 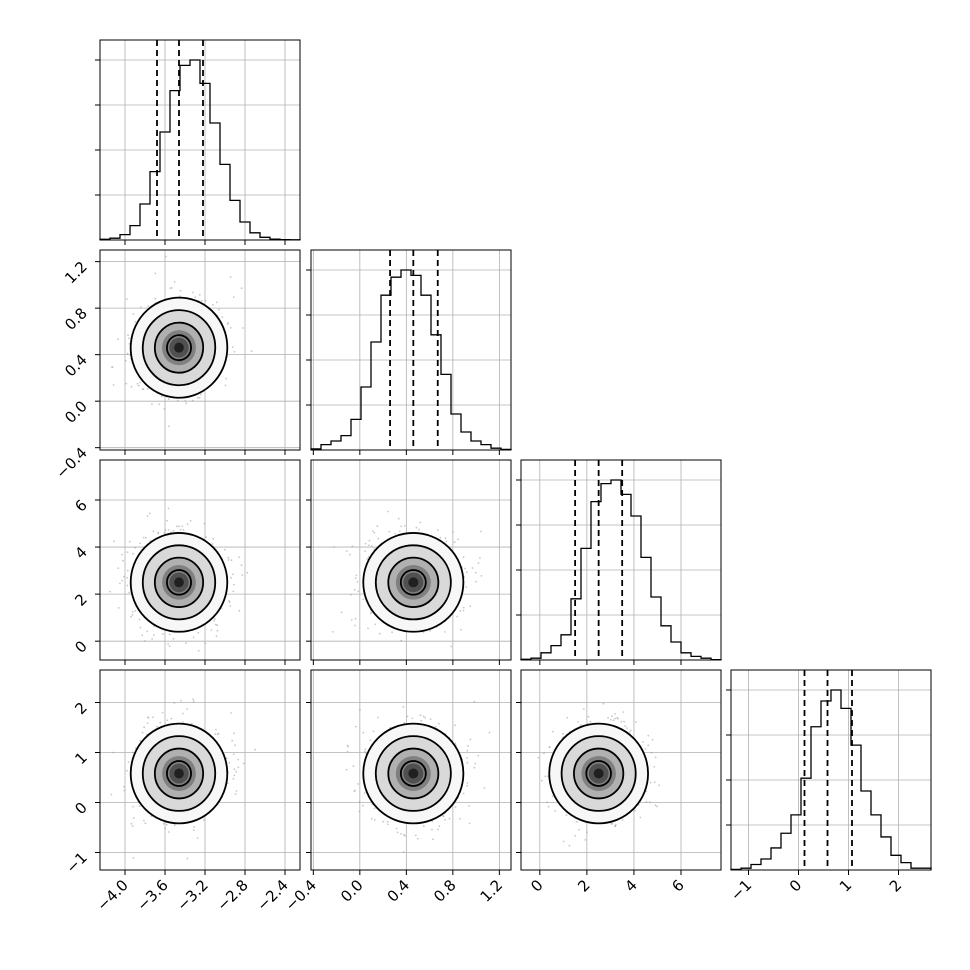 I want to click on panel-background, so click(x=831, y=770).